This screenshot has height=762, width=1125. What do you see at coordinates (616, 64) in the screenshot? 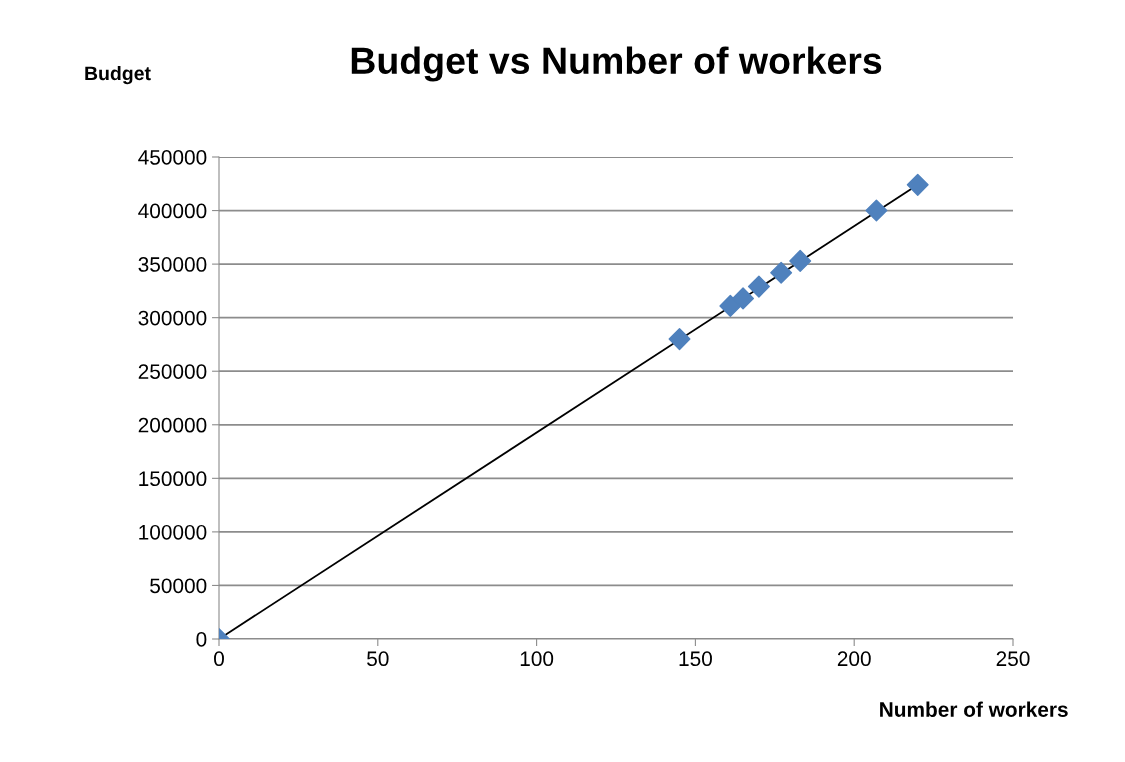
I see `chart-title: Budget vs Number of workers` at bounding box center [616, 64].